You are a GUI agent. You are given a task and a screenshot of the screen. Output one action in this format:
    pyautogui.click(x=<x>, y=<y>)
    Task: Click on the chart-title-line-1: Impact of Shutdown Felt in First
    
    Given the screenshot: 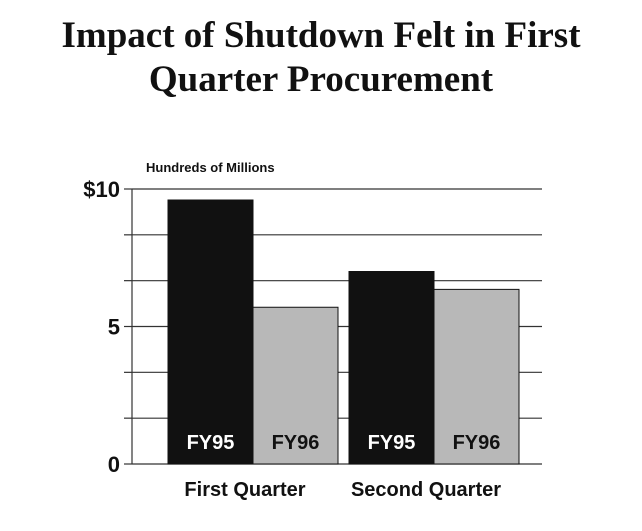 What is the action you would take?
    pyautogui.click(x=321, y=35)
    